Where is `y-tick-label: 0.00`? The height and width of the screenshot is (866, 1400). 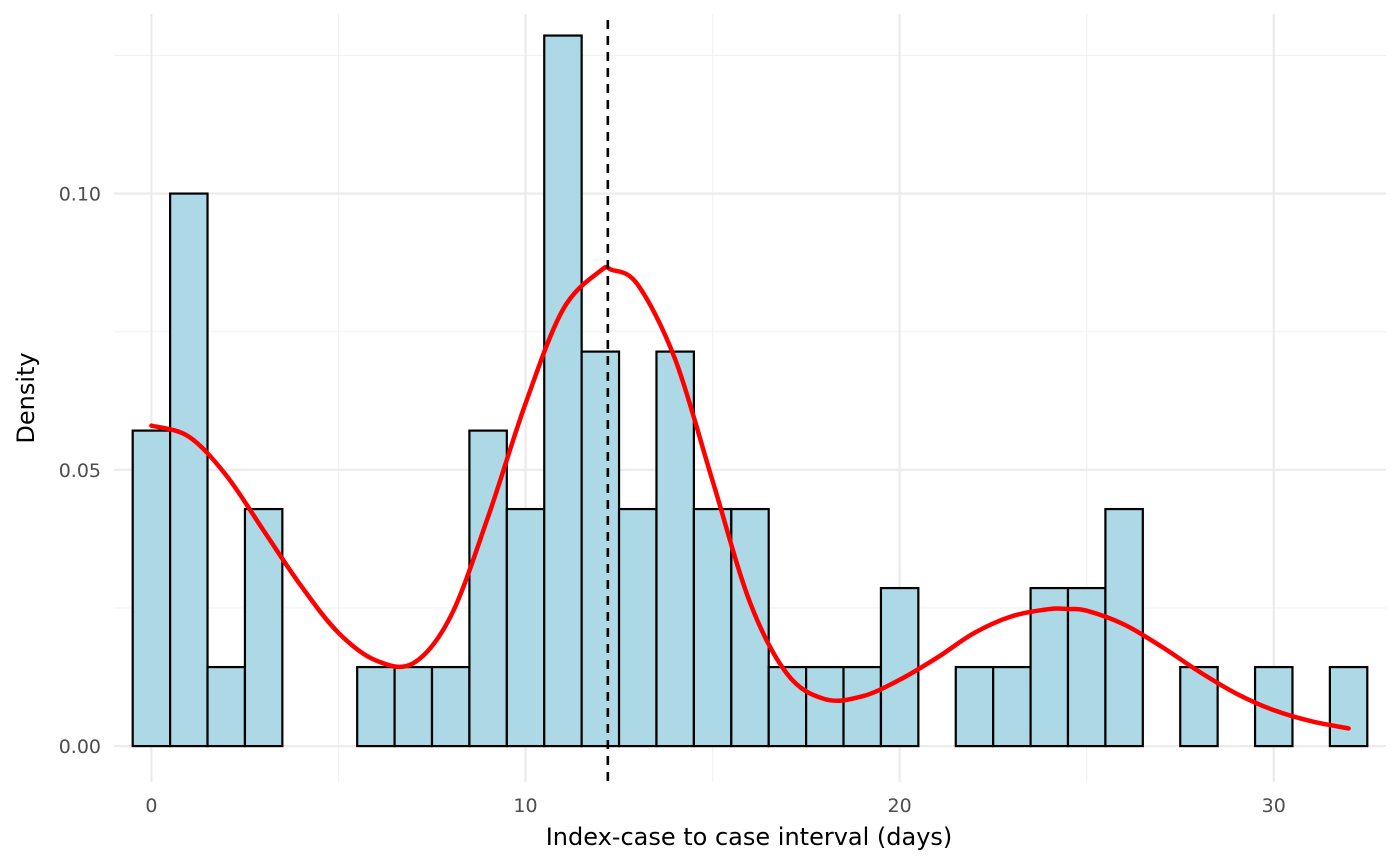
y-tick-label: 0.00 is located at coordinates (80, 747).